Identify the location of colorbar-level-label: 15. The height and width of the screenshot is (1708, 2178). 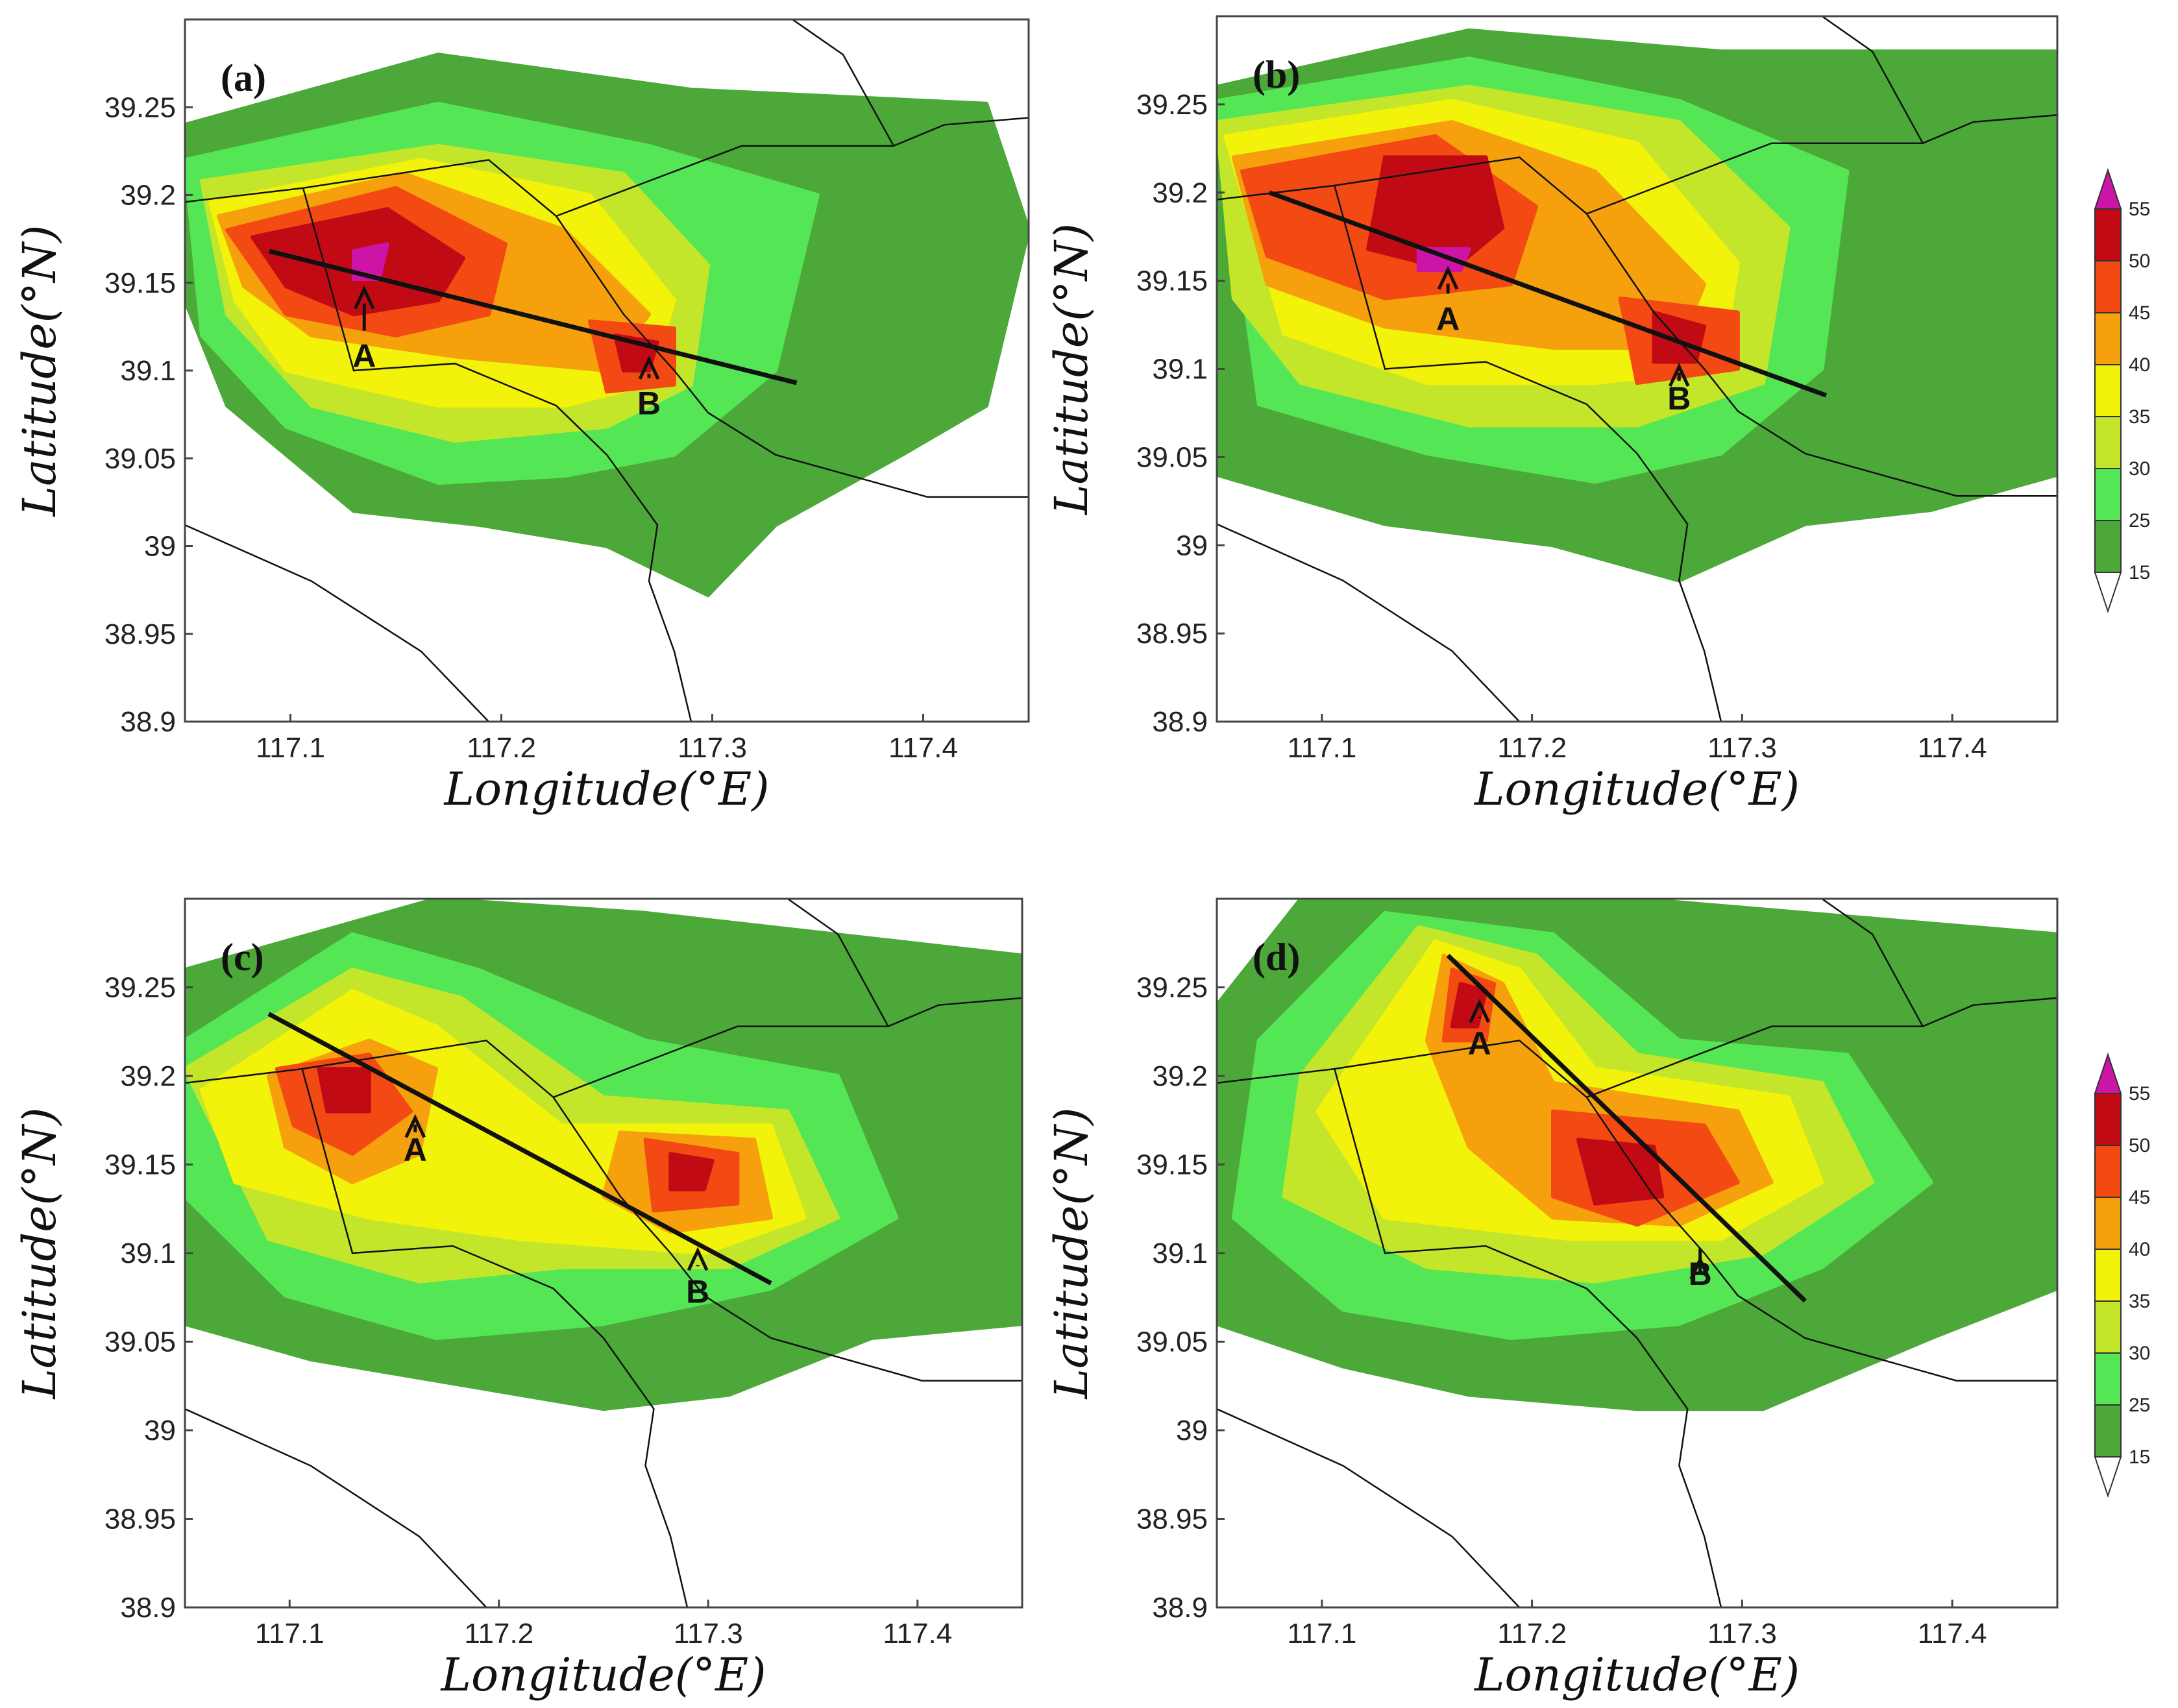
(2139, 1457).